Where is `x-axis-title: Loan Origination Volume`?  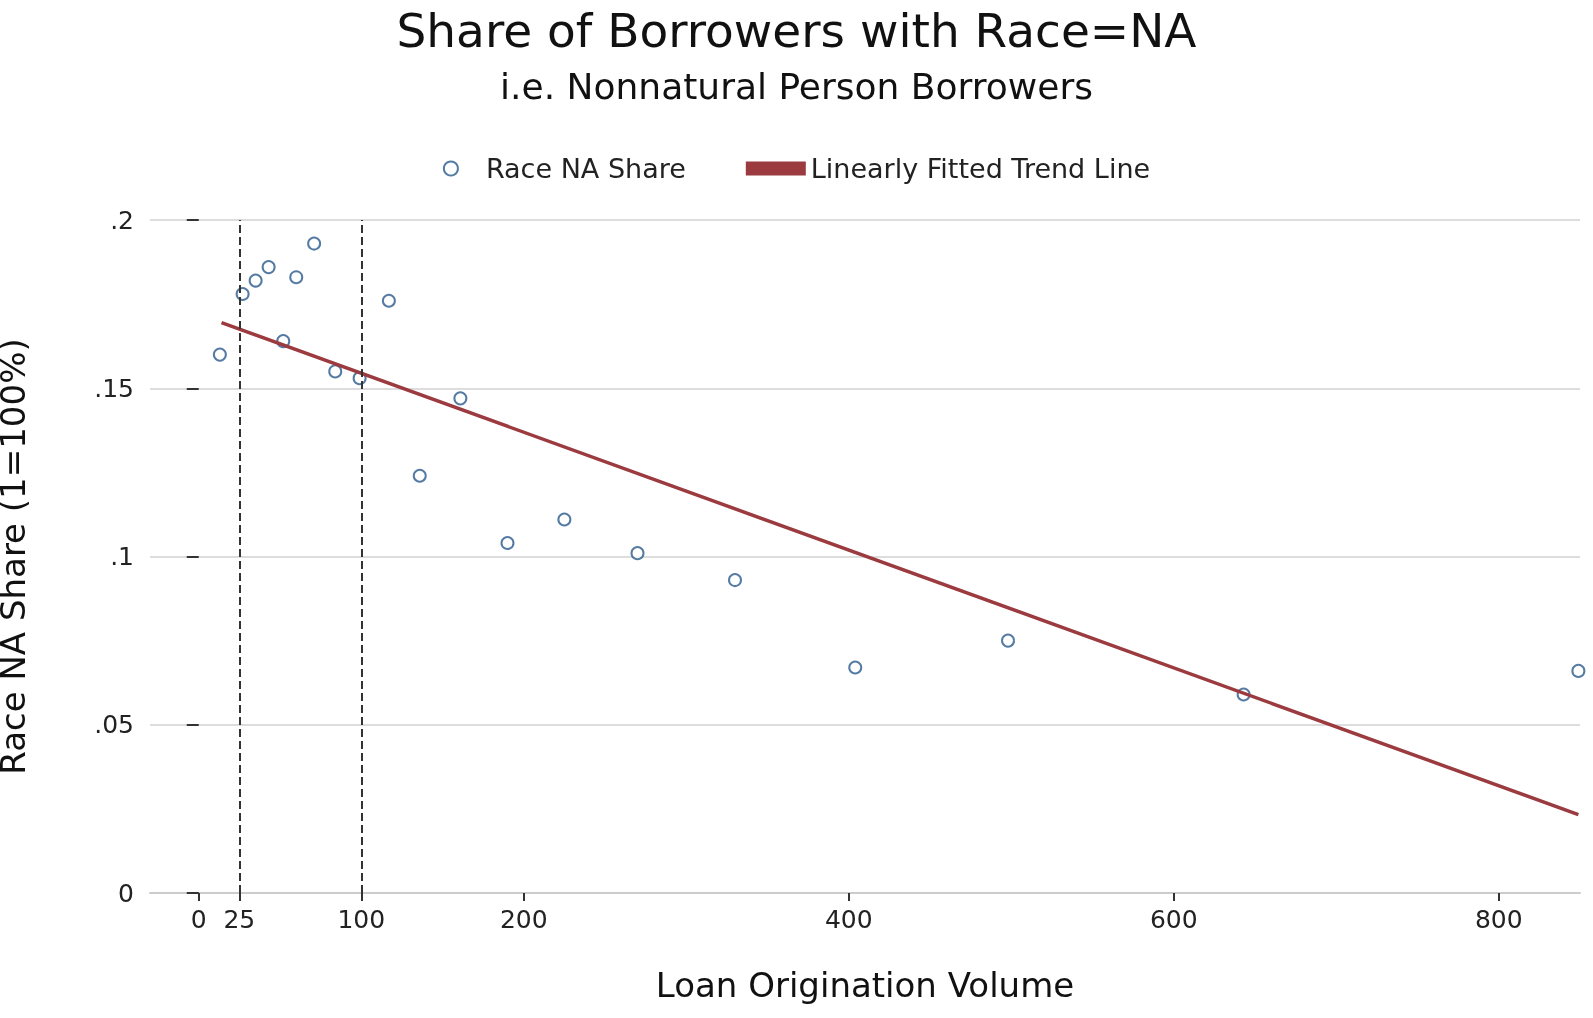
x-axis-title: Loan Origination Volume is located at coordinates (865, 985).